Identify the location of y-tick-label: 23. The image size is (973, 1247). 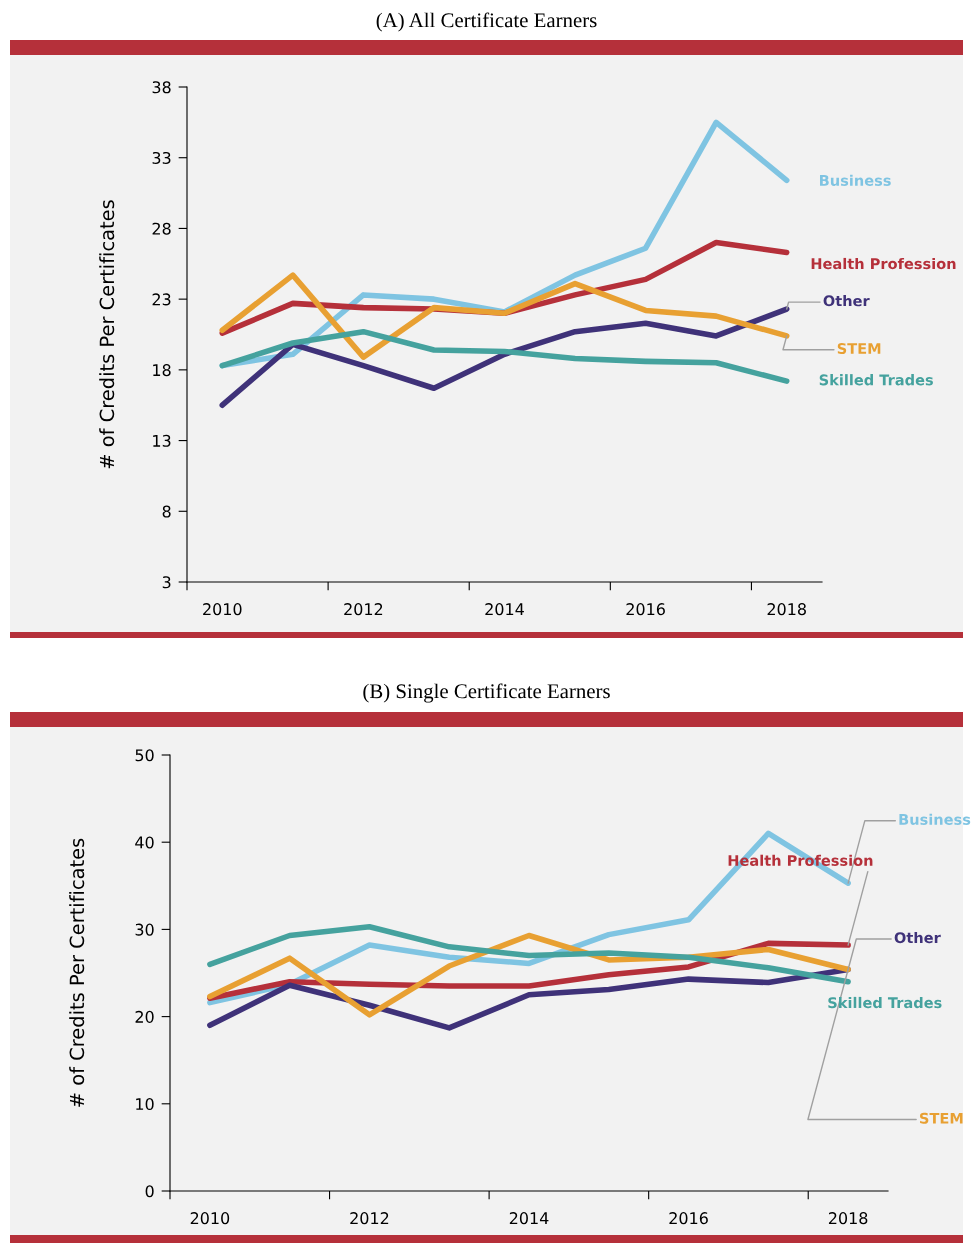
(161, 299).